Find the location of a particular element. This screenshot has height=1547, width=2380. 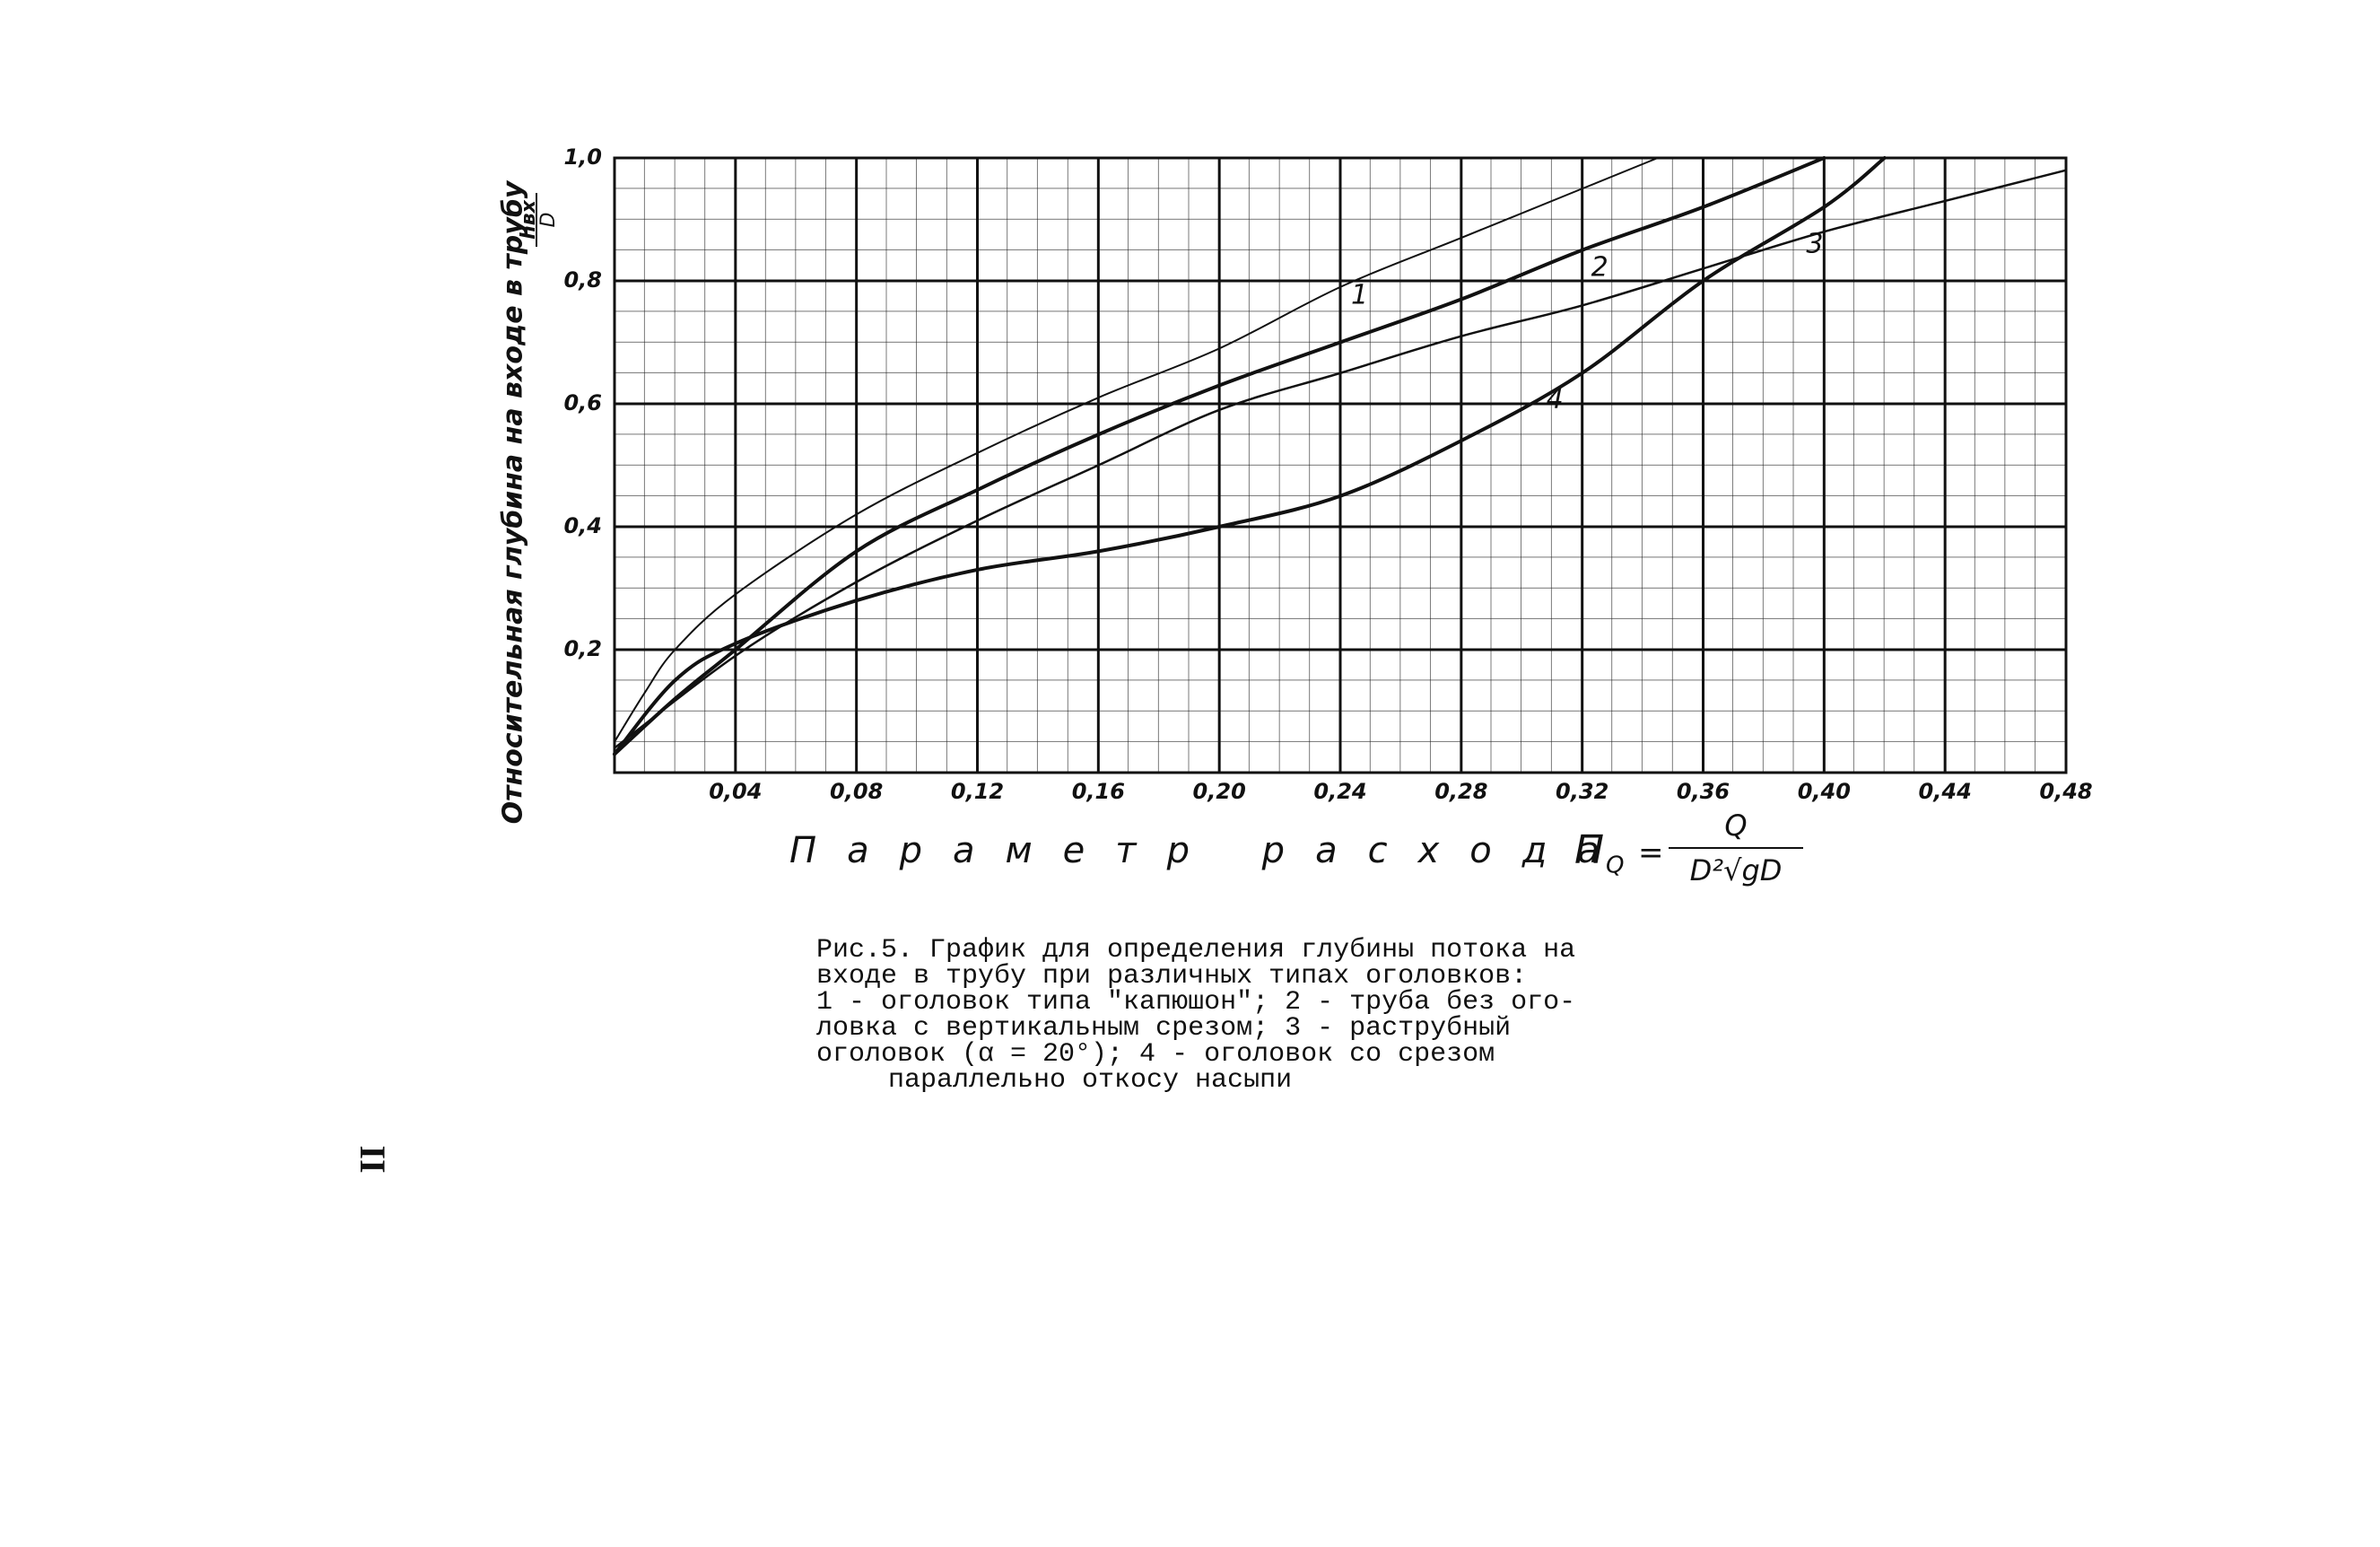

curve-label: 4 is located at coordinates (1555, 399).